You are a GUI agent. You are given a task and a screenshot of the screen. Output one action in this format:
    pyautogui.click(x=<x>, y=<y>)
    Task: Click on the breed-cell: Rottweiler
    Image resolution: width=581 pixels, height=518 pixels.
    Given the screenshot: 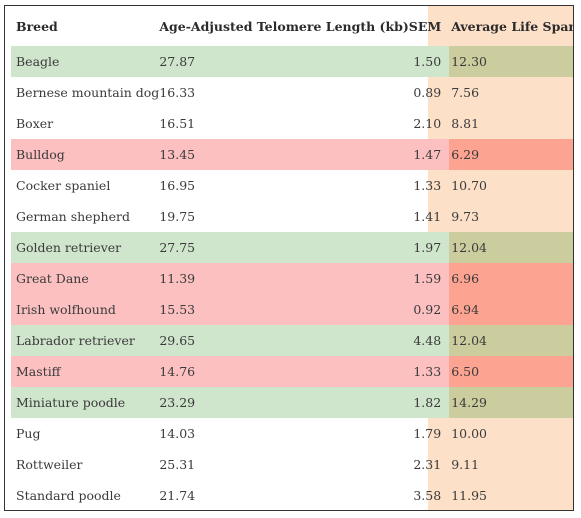 What is the action you would take?
    pyautogui.click(x=49, y=464)
    